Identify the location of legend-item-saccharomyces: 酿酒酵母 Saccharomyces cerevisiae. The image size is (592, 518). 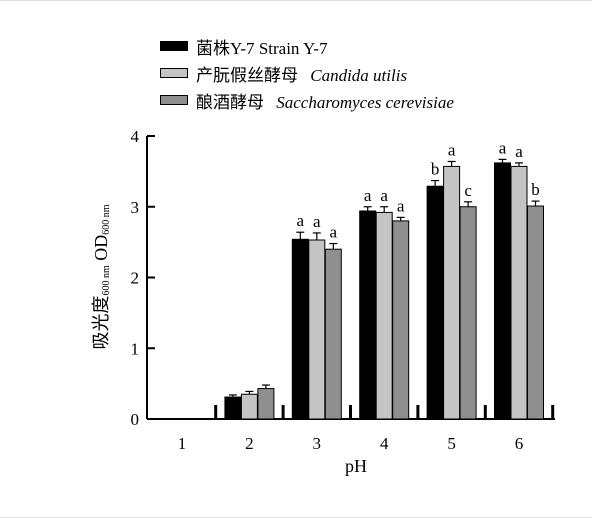
(307, 100).